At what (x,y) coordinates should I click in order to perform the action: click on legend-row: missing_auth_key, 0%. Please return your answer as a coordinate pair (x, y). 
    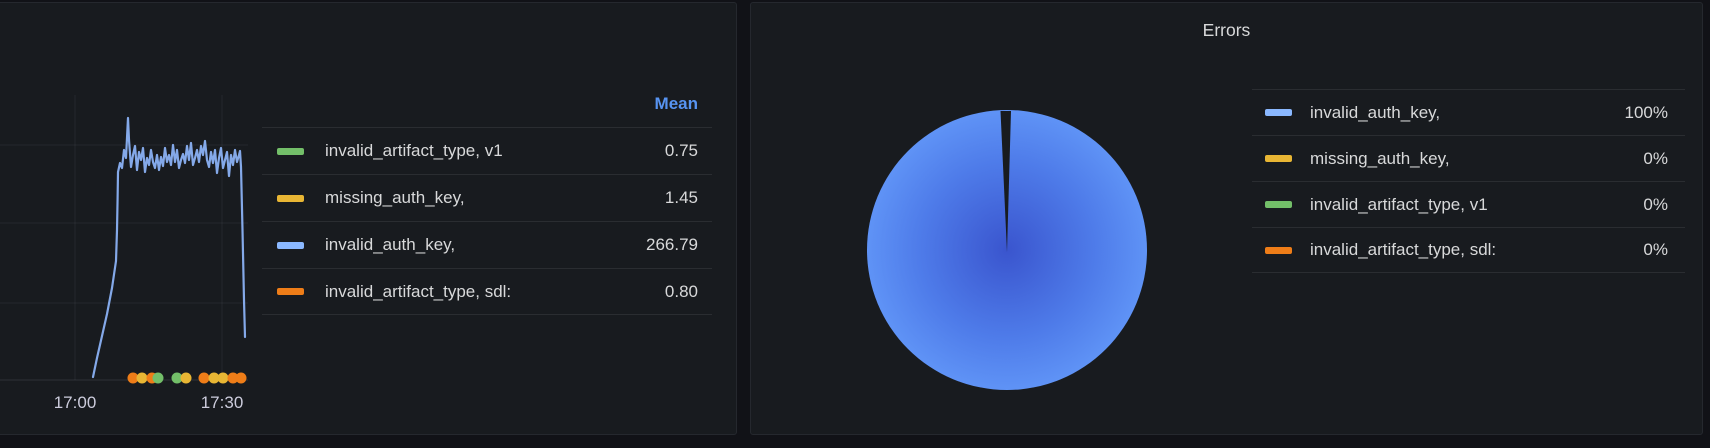
    Looking at the image, I should click on (1468, 158).